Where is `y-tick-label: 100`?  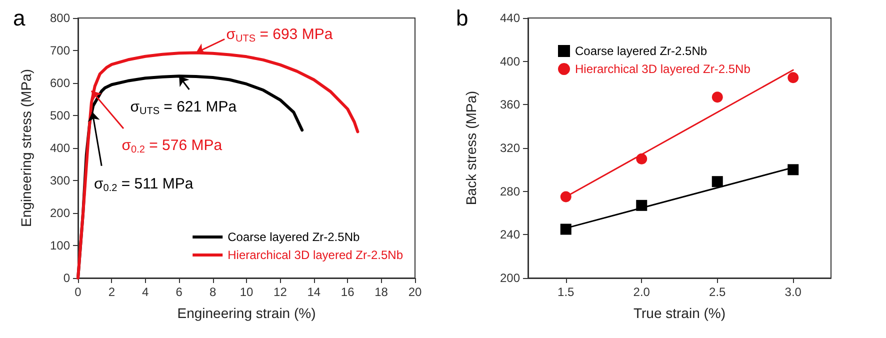 y-tick-label: 100 is located at coordinates (60, 245).